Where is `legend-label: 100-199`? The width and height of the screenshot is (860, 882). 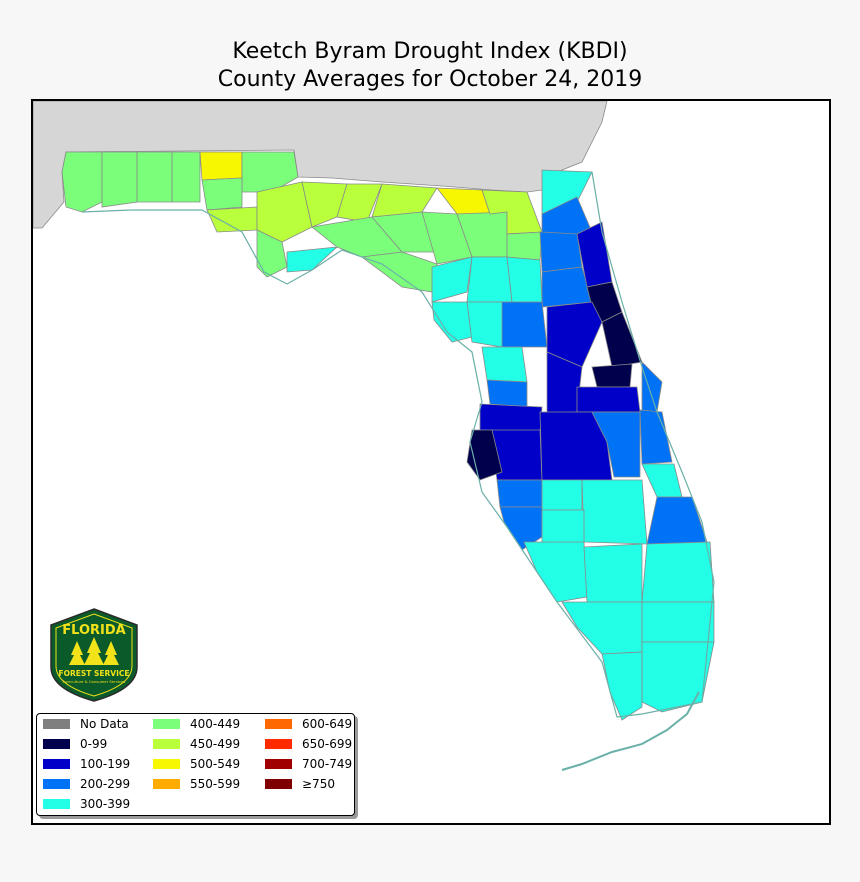 legend-label: 100-199 is located at coordinates (105, 764).